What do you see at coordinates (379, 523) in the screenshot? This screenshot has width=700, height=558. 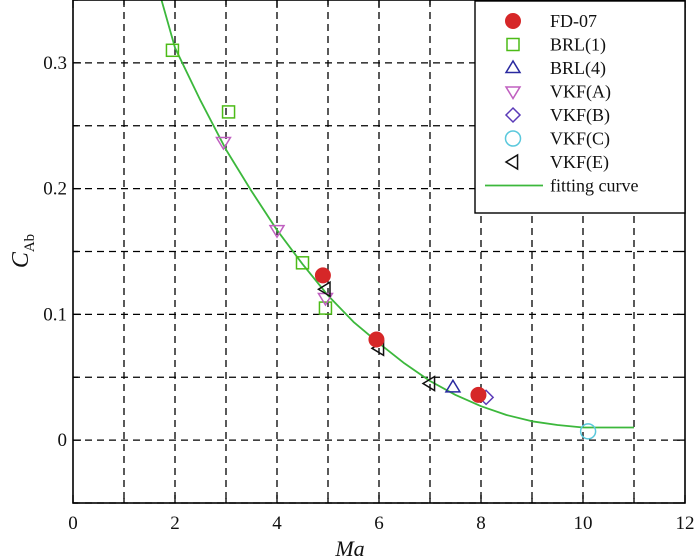 I see `x-tick-label: 6` at bounding box center [379, 523].